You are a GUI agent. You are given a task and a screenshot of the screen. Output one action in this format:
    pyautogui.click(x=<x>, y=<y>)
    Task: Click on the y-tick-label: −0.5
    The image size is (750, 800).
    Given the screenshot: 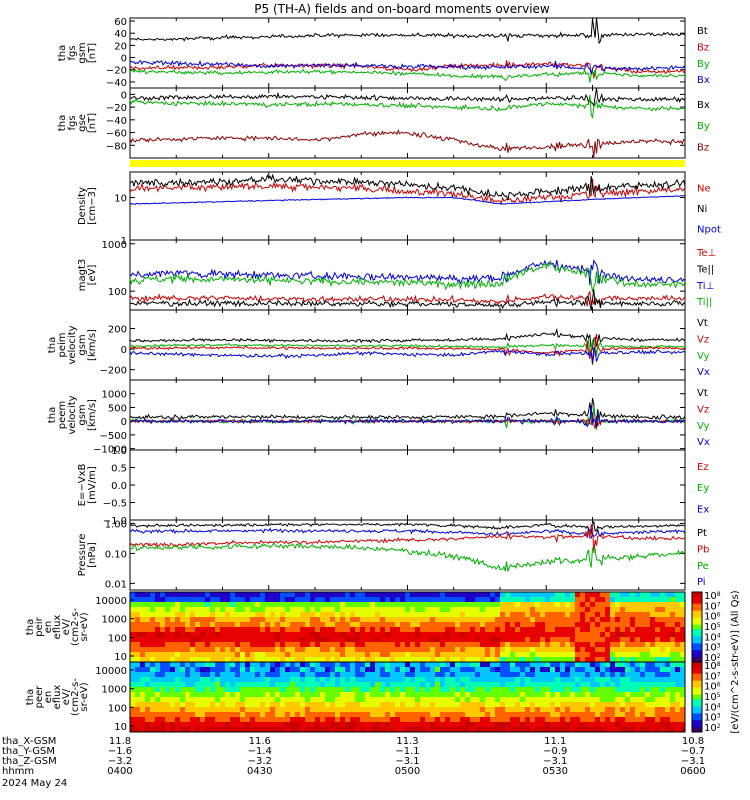 What is the action you would take?
    pyautogui.click(x=115, y=504)
    